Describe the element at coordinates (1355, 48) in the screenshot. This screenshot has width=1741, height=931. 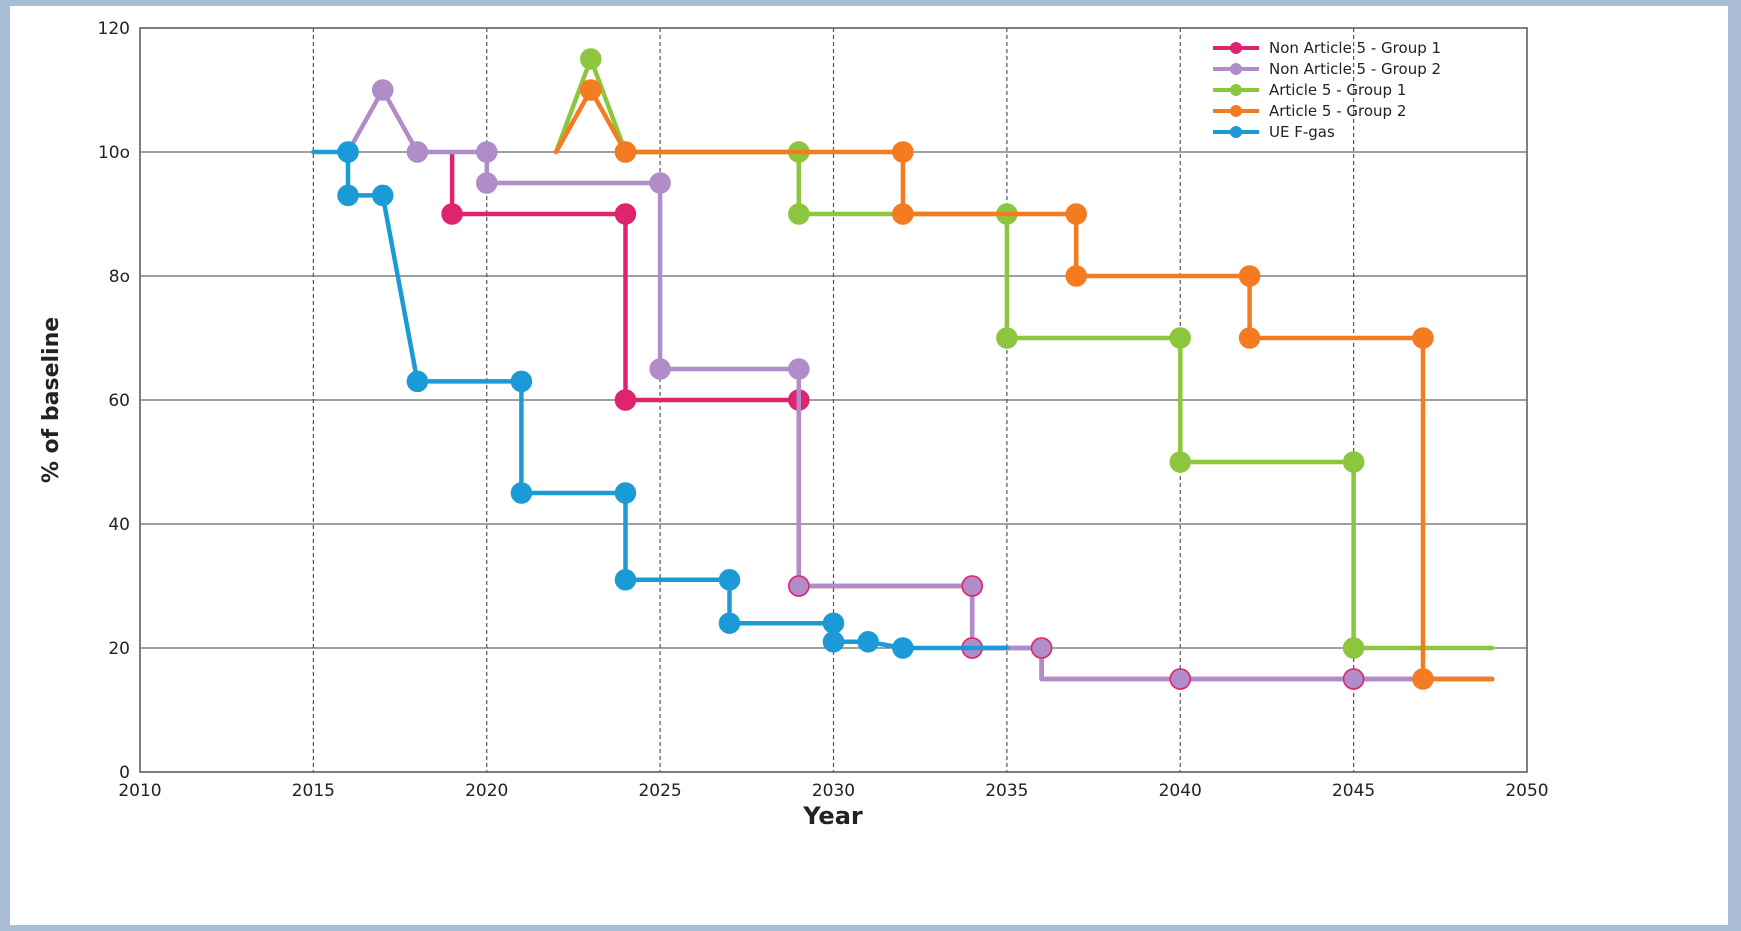
I see `legend-label: Non Article 5 - Group 1` at that location.